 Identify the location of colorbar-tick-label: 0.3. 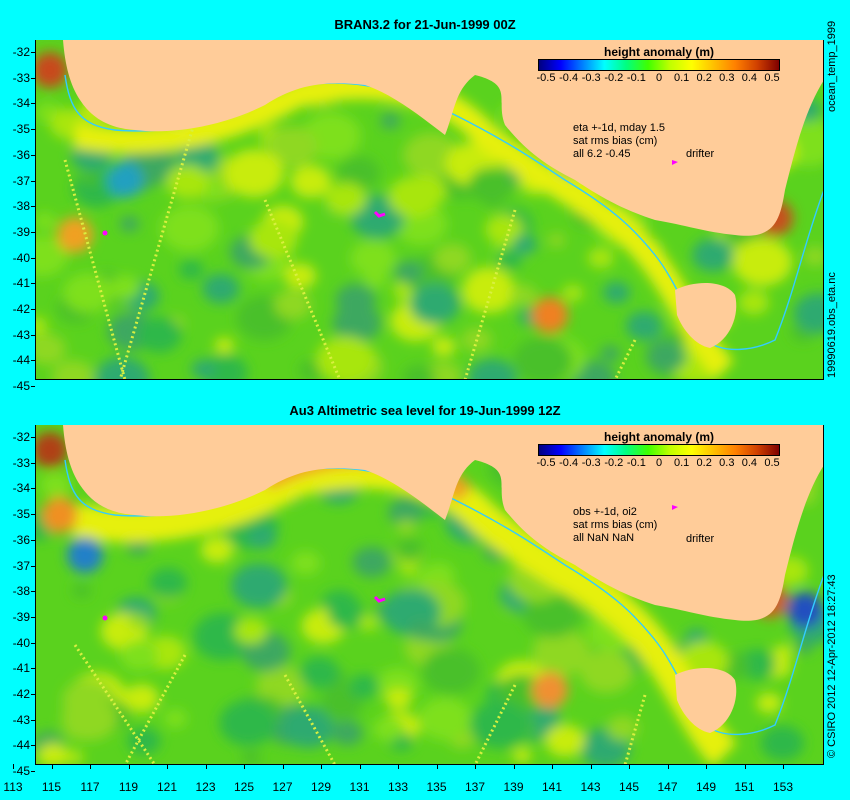
(727, 463).